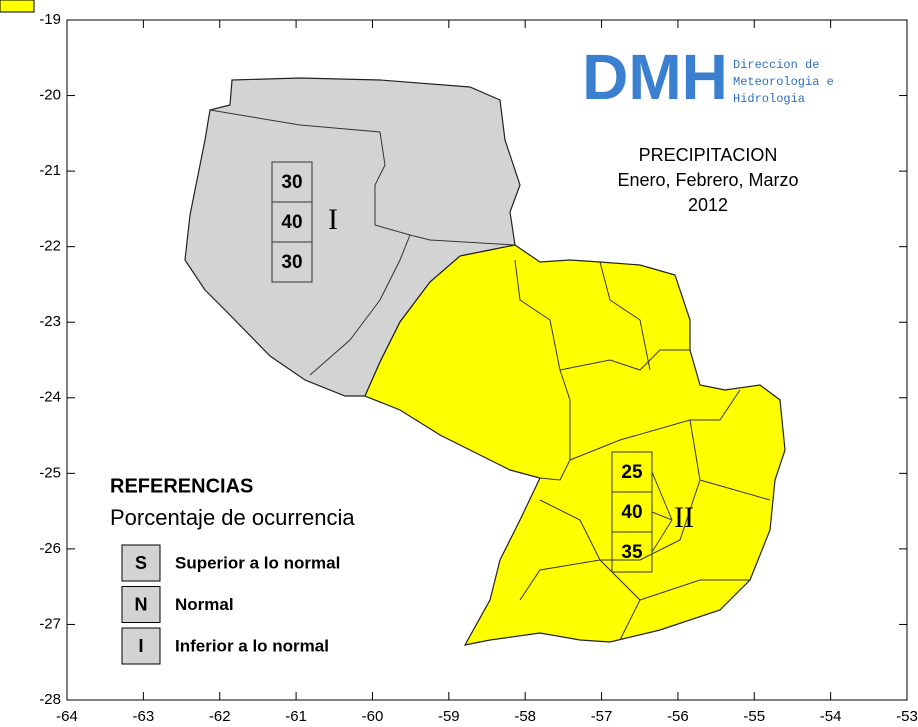 The image size is (918, 727). I want to click on legend-label: Normal, so click(204, 604).